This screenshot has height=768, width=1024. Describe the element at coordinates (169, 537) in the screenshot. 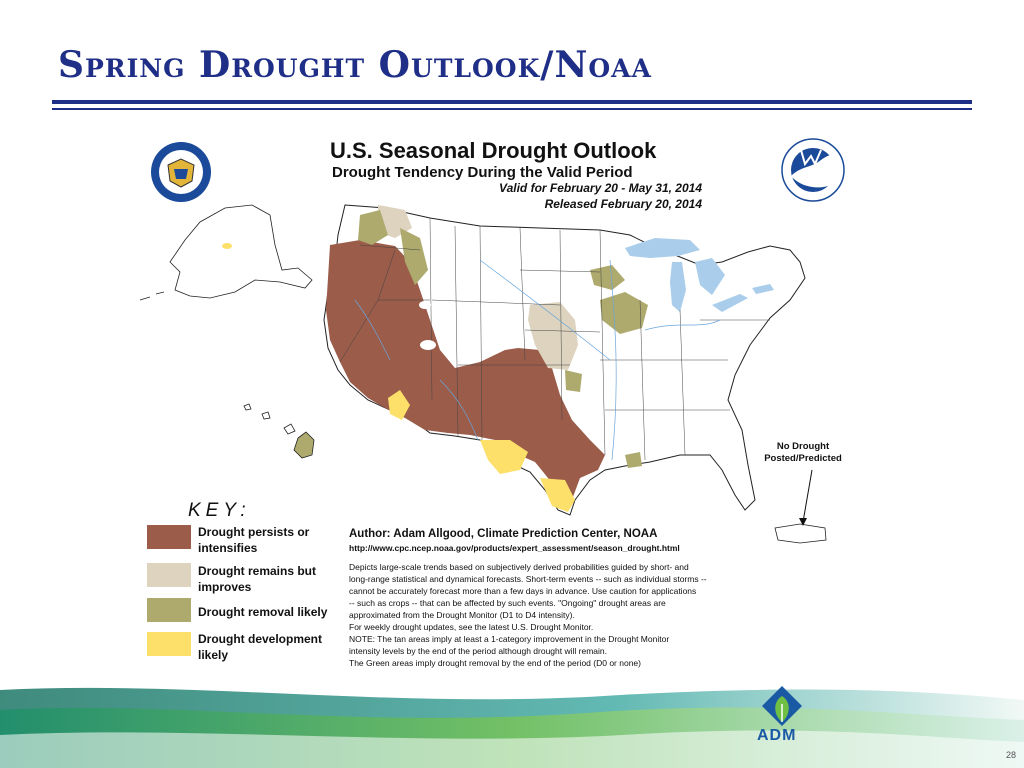

I see `key-swatch-persists` at that location.